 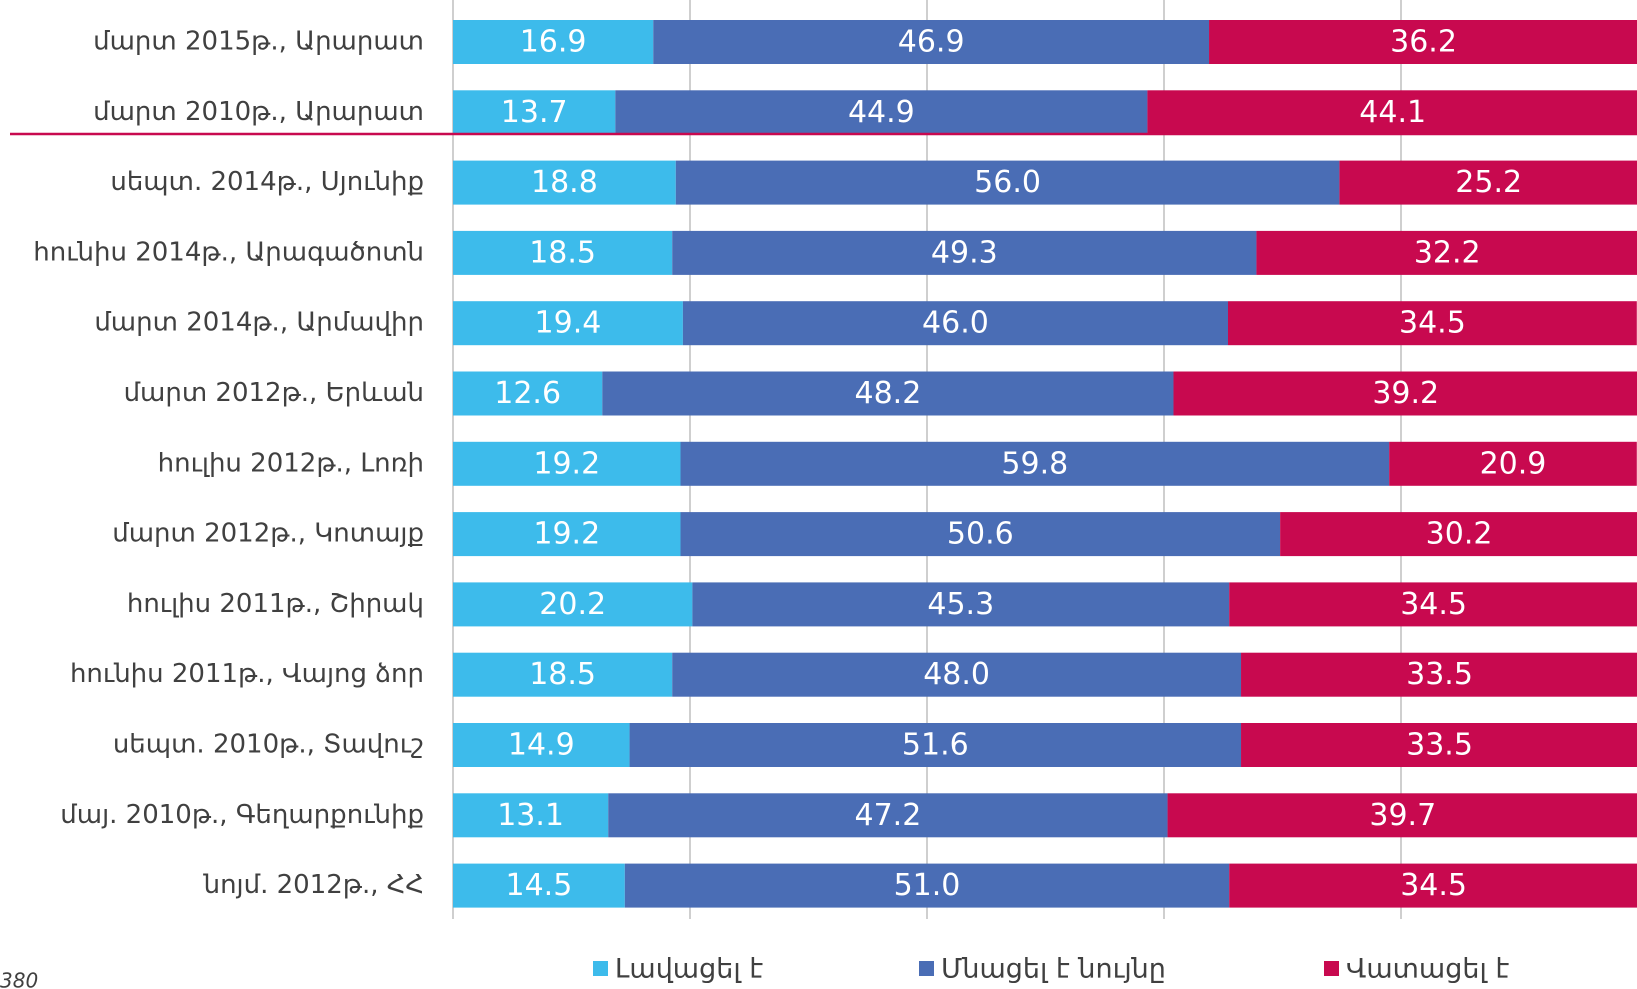 I want to click on data-label: 14.9, so click(x=541, y=745).